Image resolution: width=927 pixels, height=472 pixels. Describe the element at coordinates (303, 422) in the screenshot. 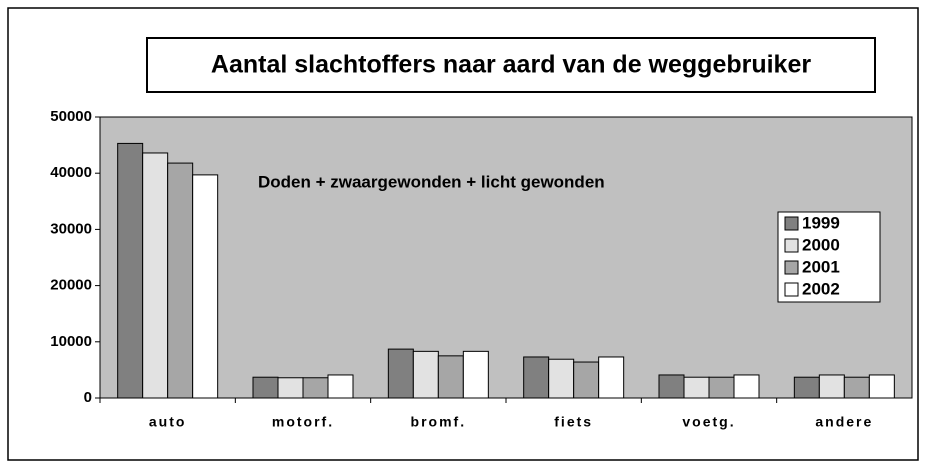

I see `x-tick-label: motorf.` at that location.